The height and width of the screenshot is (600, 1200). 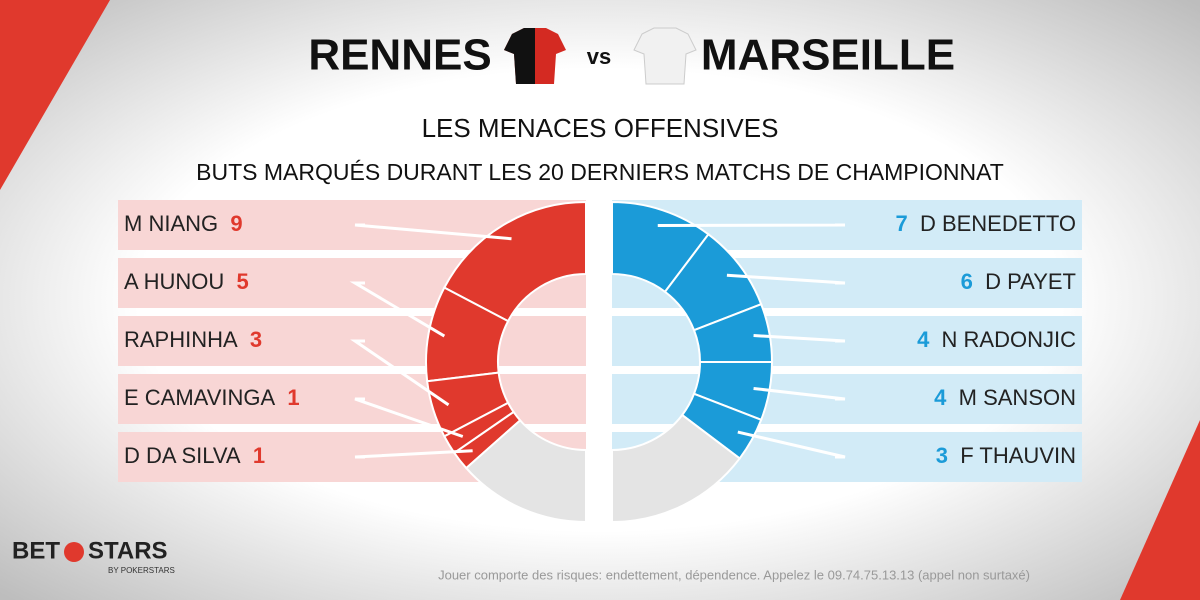 I want to click on corner-right, so click(x=1160, y=510).